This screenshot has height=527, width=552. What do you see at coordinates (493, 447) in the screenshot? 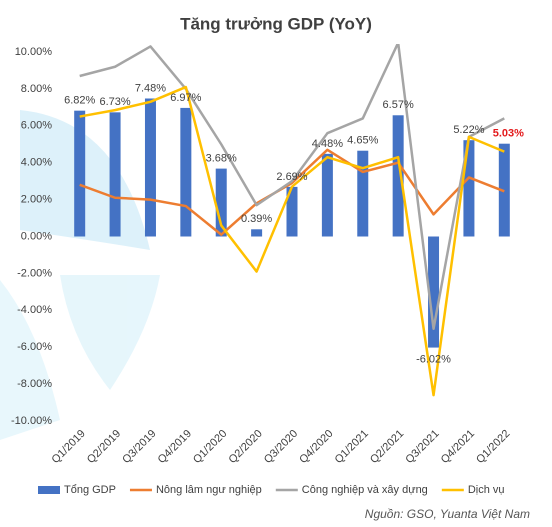
I see `x-tick-label: Q1/2022` at bounding box center [493, 447].